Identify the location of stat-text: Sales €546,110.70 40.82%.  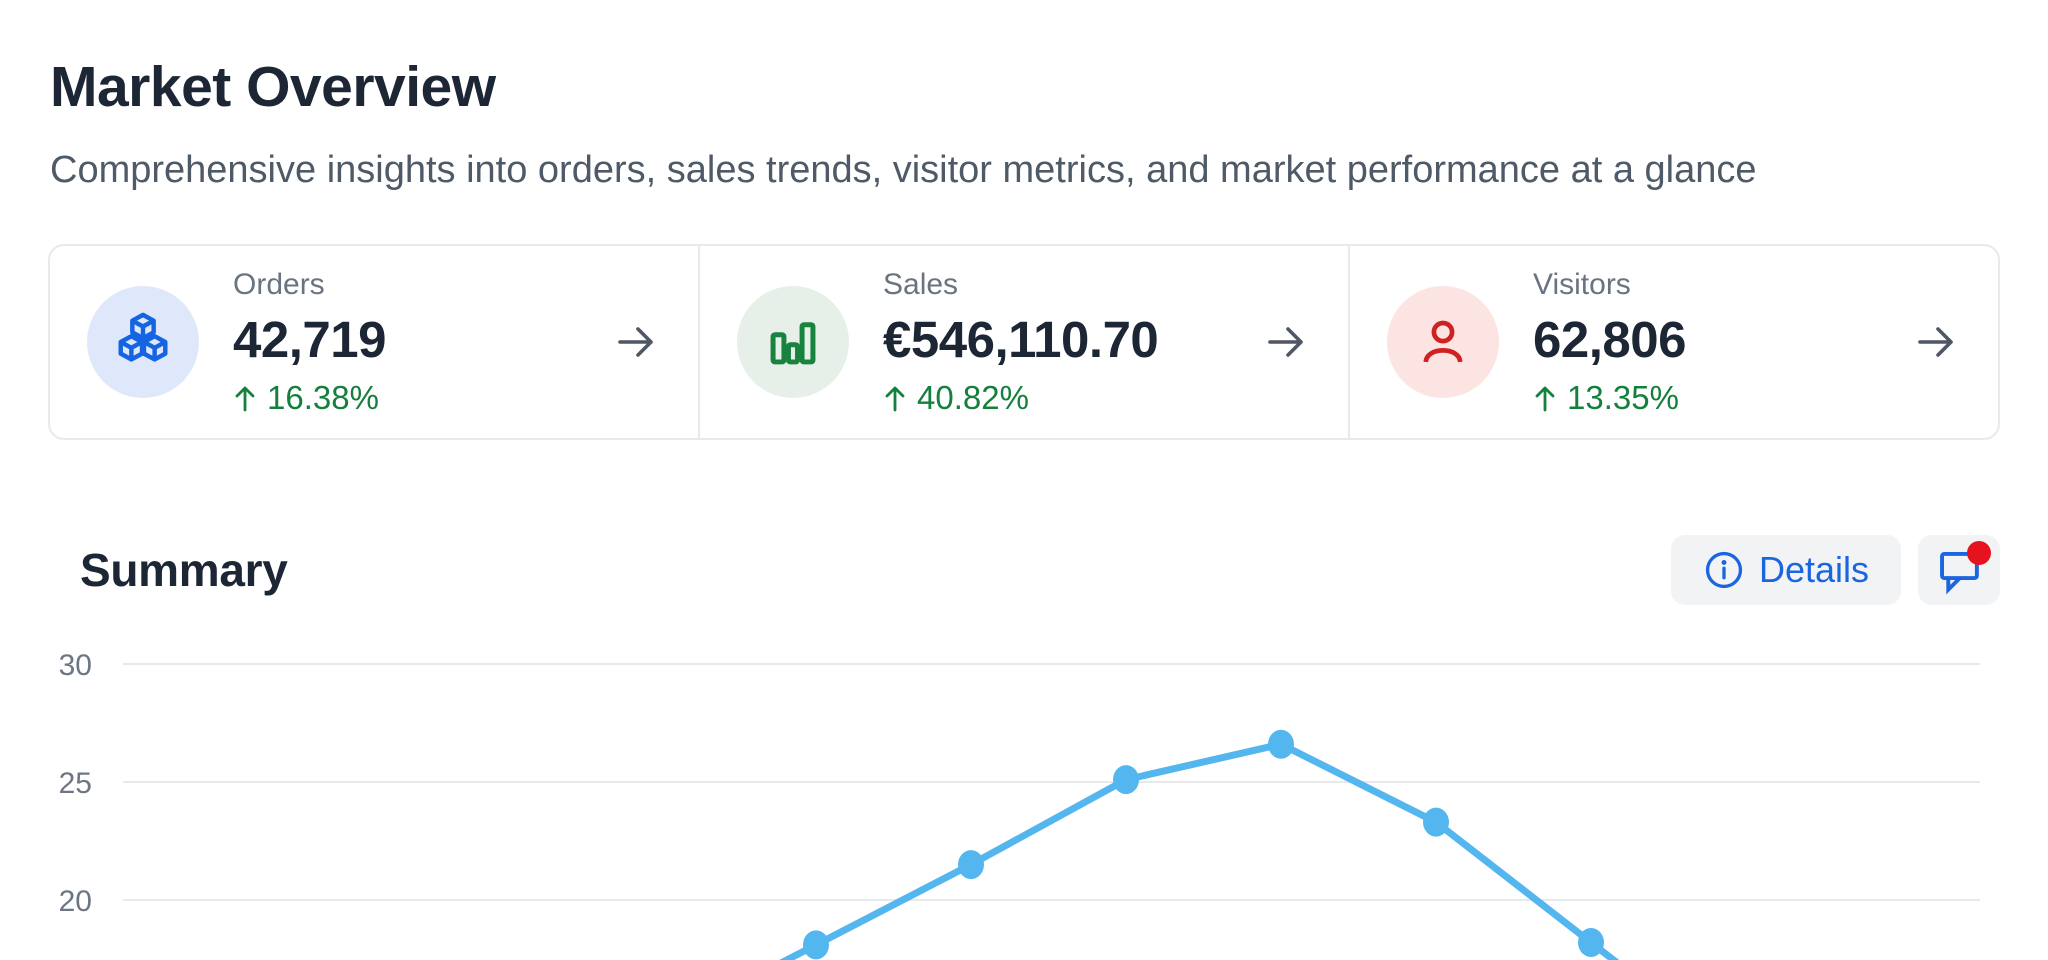
(1021, 341).